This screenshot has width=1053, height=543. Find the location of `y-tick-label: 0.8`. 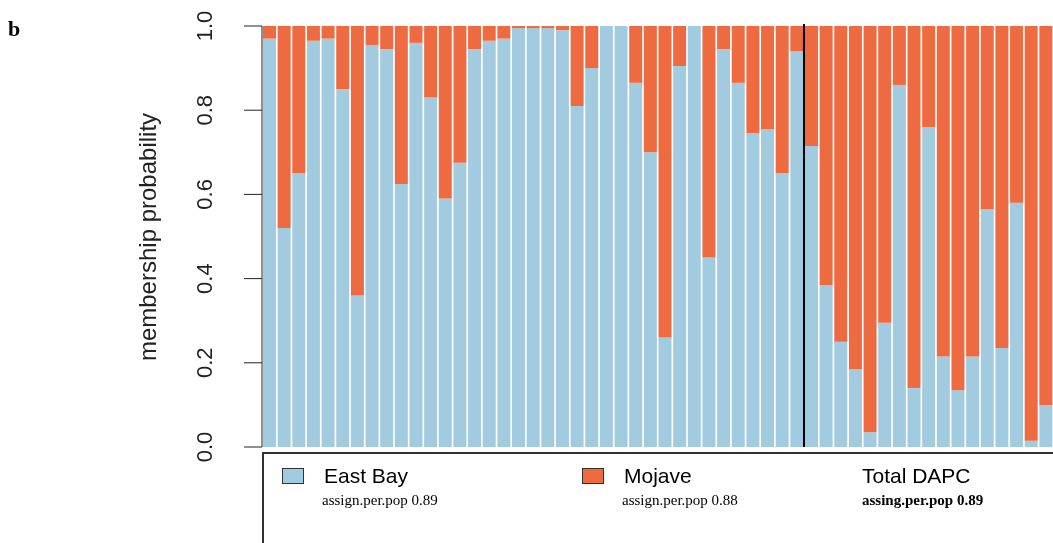

y-tick-label: 0.8 is located at coordinates (204, 110).